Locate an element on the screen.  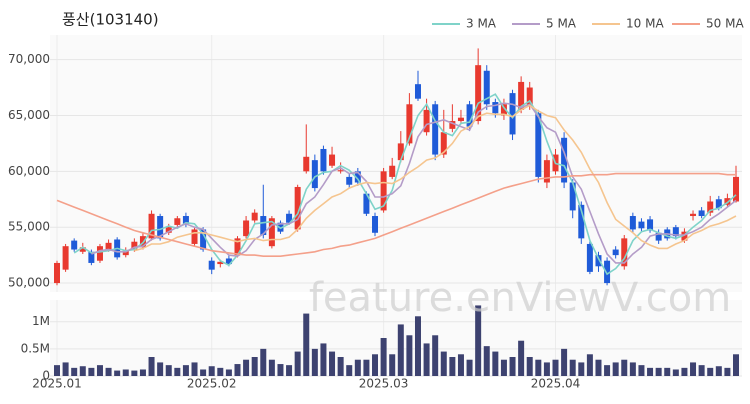
y-tick-label: 50,000 is located at coordinates (29, 283).